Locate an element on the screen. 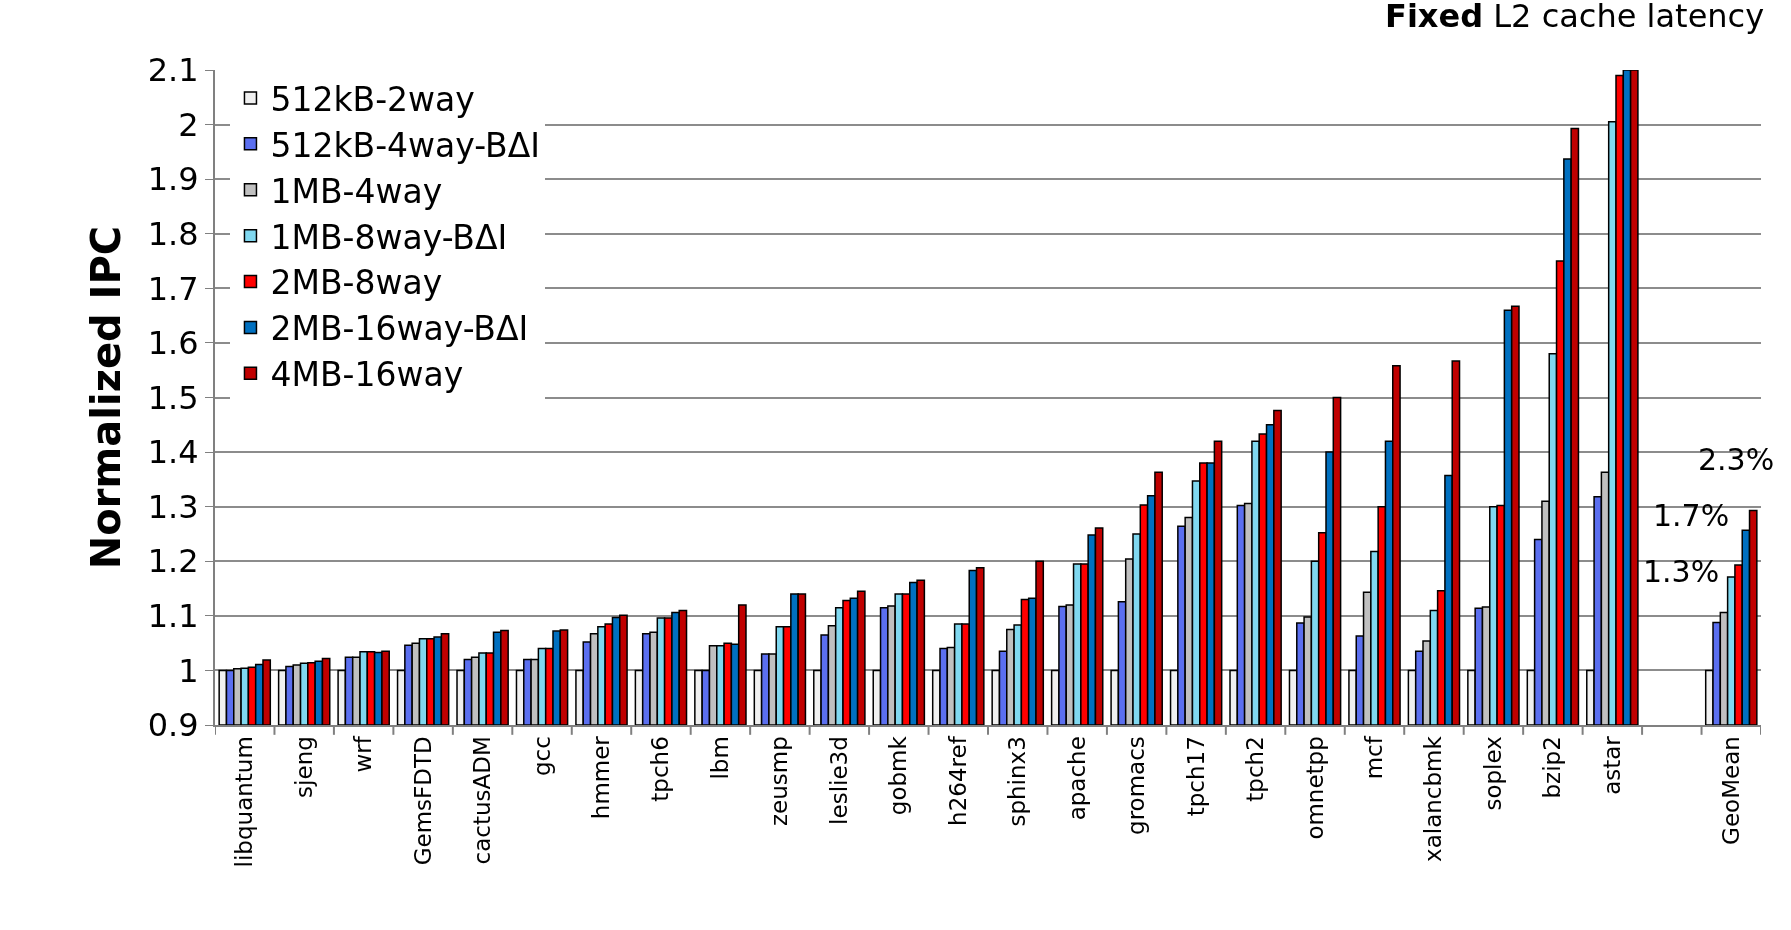 This screenshot has height=930, width=1791. x-tick-label: xalancbmk is located at coordinates (1433, 798).